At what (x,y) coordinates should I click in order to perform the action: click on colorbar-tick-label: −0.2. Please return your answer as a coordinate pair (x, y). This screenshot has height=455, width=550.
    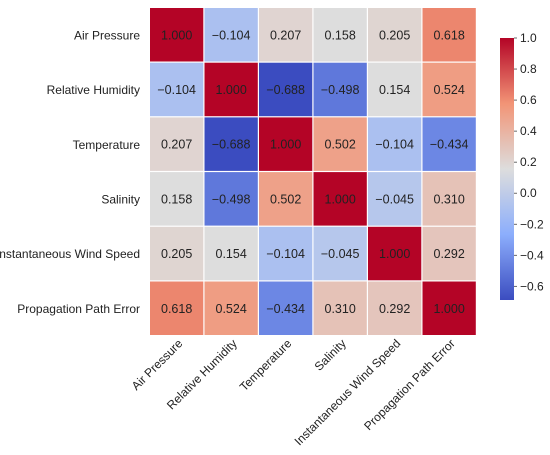
    Looking at the image, I should click on (532, 224).